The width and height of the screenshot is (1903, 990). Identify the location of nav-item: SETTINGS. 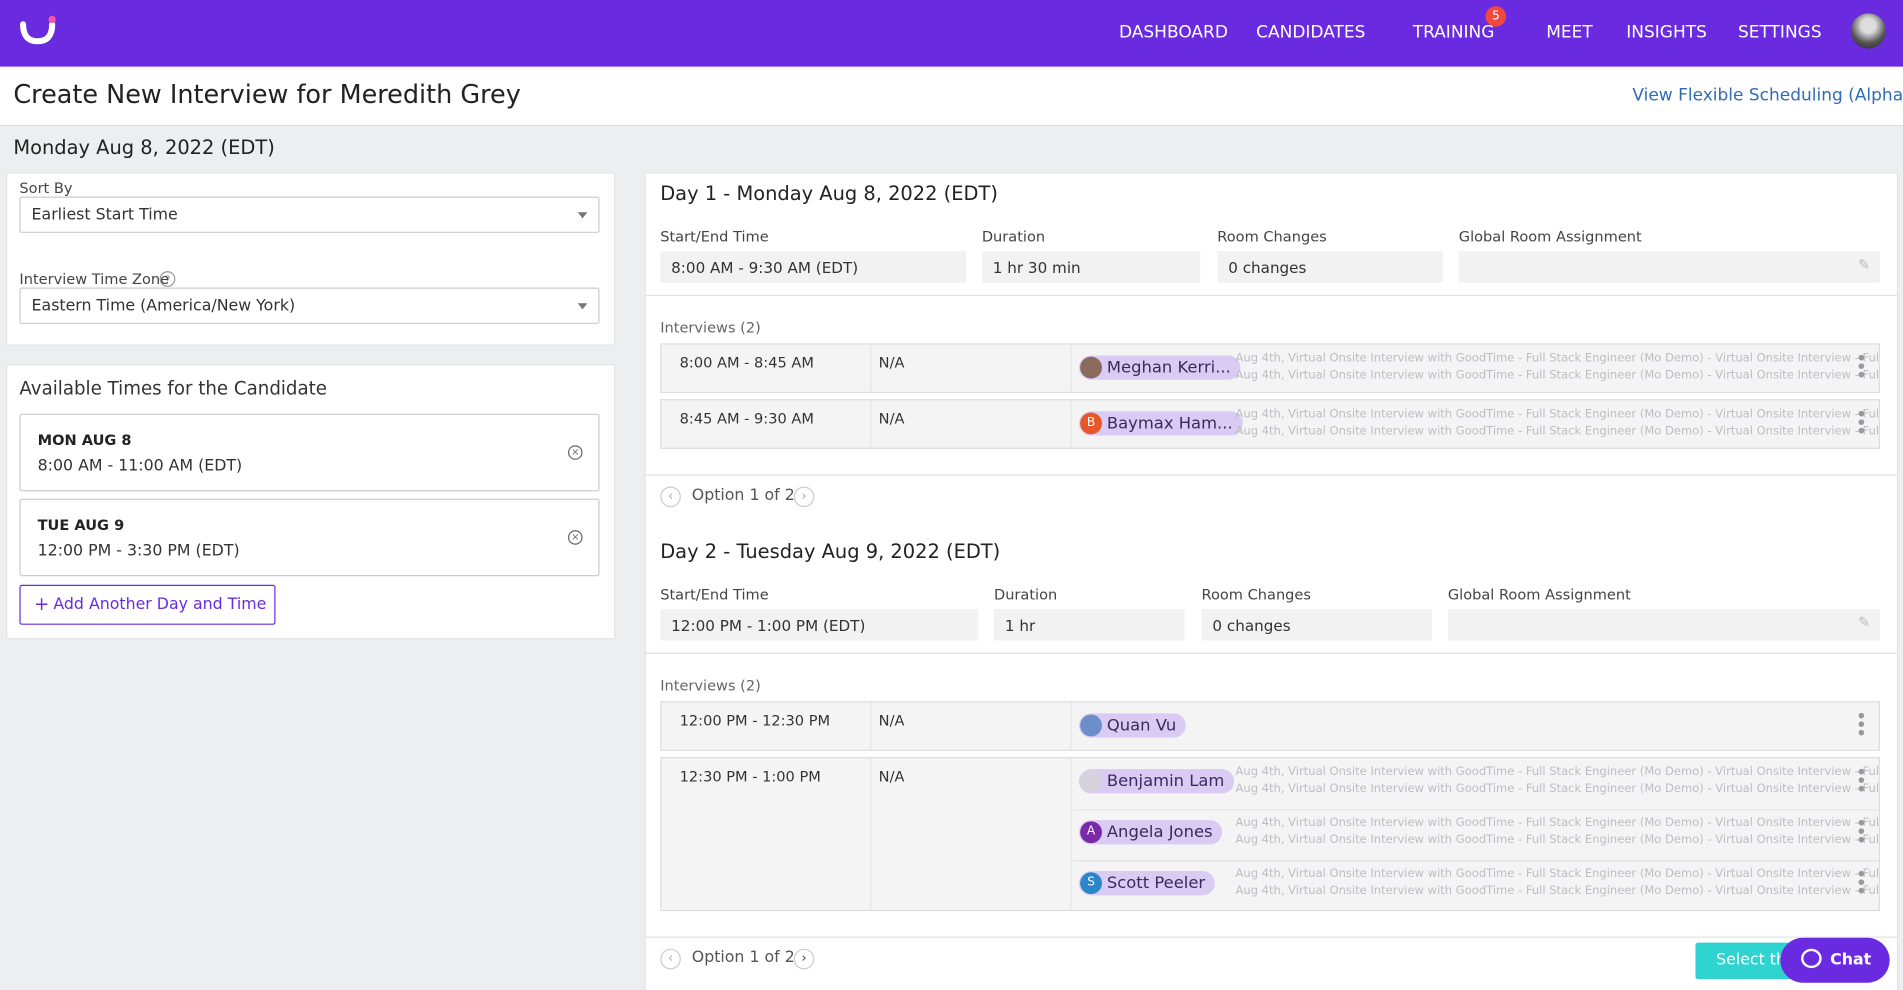
(1779, 33).